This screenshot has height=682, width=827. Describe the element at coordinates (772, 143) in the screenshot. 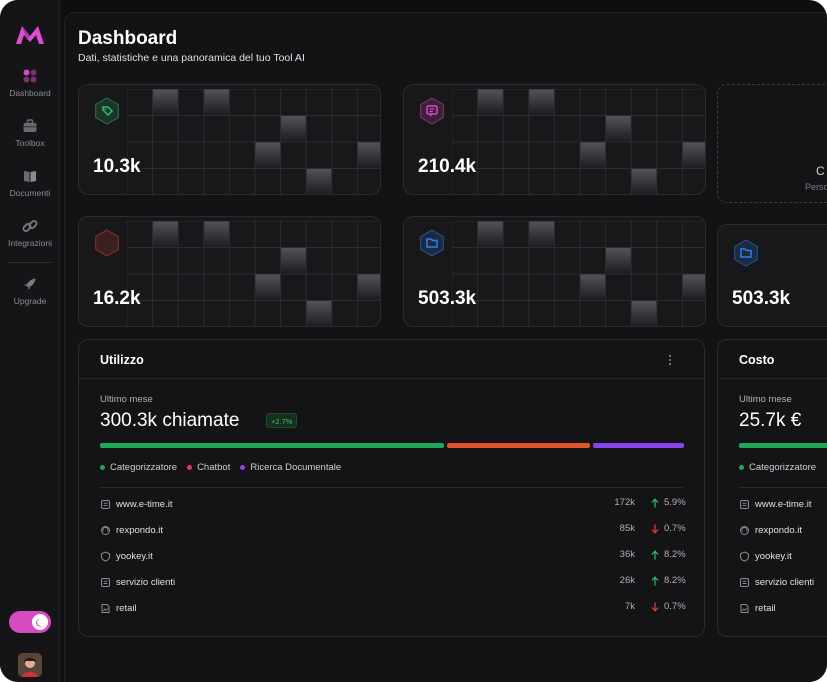

I see `add-tool-card: C Perso` at that location.